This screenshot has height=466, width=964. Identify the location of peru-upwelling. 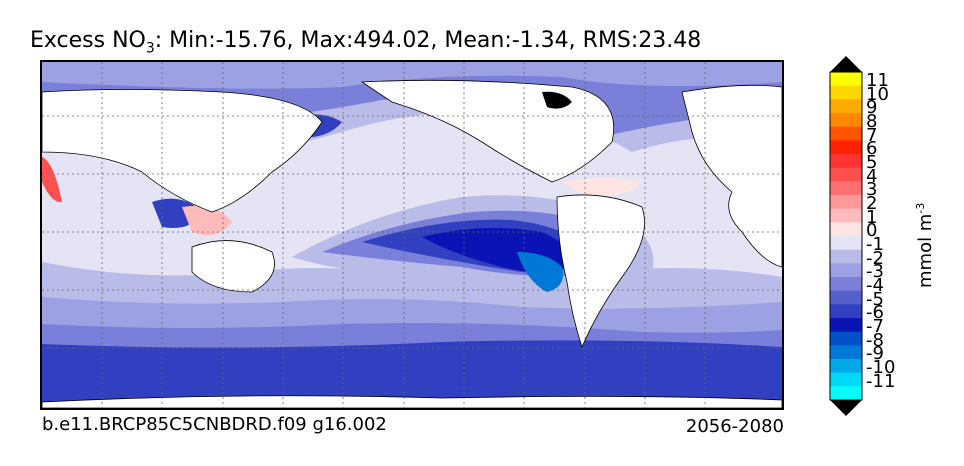
(540, 272).